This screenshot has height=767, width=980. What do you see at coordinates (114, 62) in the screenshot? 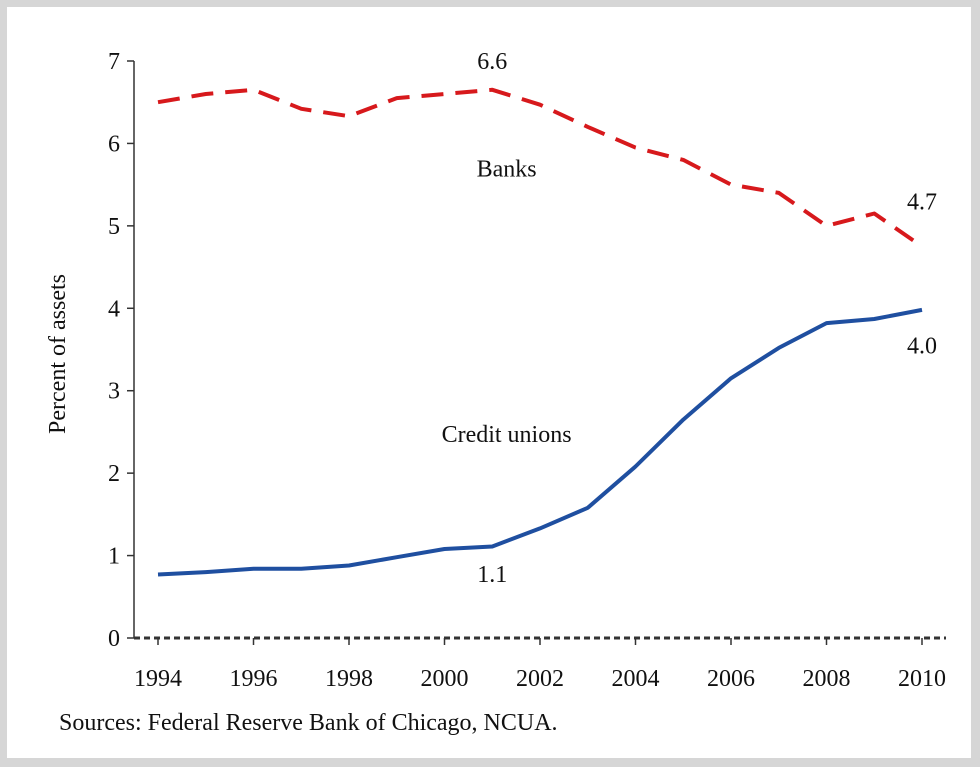
I see `y-tick-label: 7` at bounding box center [114, 62].